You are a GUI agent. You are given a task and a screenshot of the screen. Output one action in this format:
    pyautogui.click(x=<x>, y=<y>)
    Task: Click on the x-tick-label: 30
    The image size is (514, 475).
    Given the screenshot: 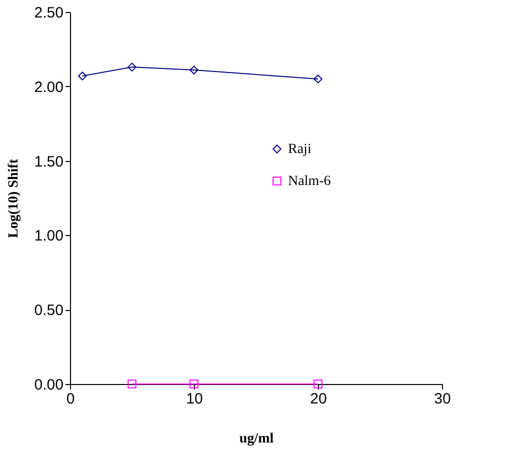 What is the action you would take?
    pyautogui.click(x=442, y=399)
    